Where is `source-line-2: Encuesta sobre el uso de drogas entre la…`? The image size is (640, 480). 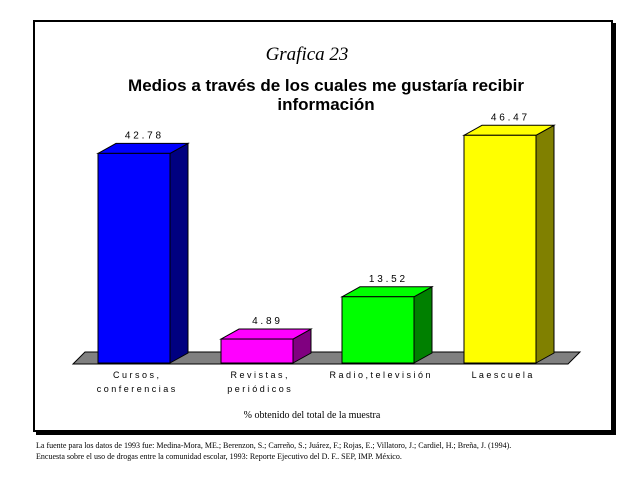
source-line-2: Encuesta sobre el uso de drogas entre la… is located at coordinates (219, 456).